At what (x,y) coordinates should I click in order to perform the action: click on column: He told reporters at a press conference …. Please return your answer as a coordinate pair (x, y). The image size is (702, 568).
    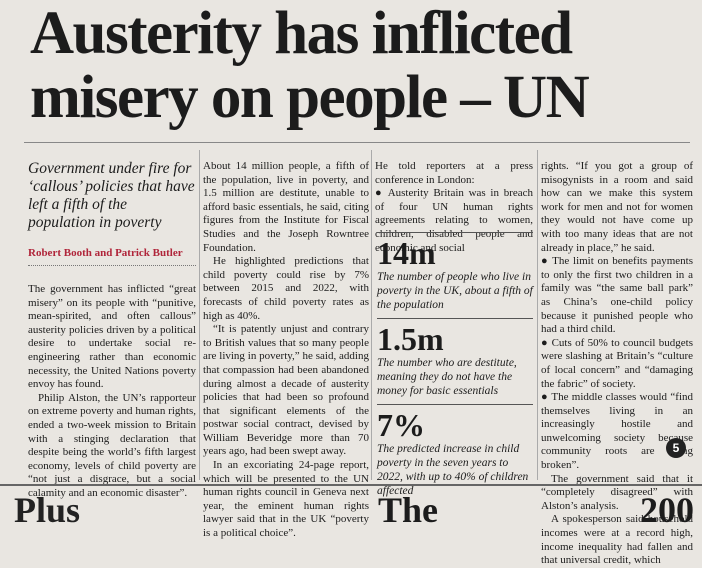
    Looking at the image, I should click on (454, 207).